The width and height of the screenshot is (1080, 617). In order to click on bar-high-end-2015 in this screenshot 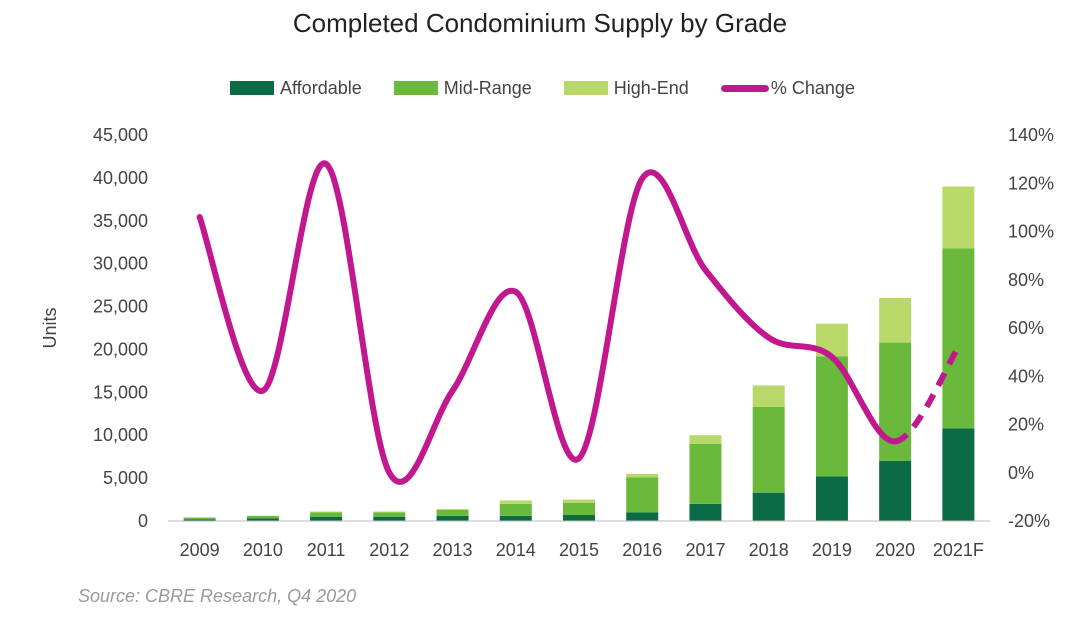, I will do `click(579, 501)`.